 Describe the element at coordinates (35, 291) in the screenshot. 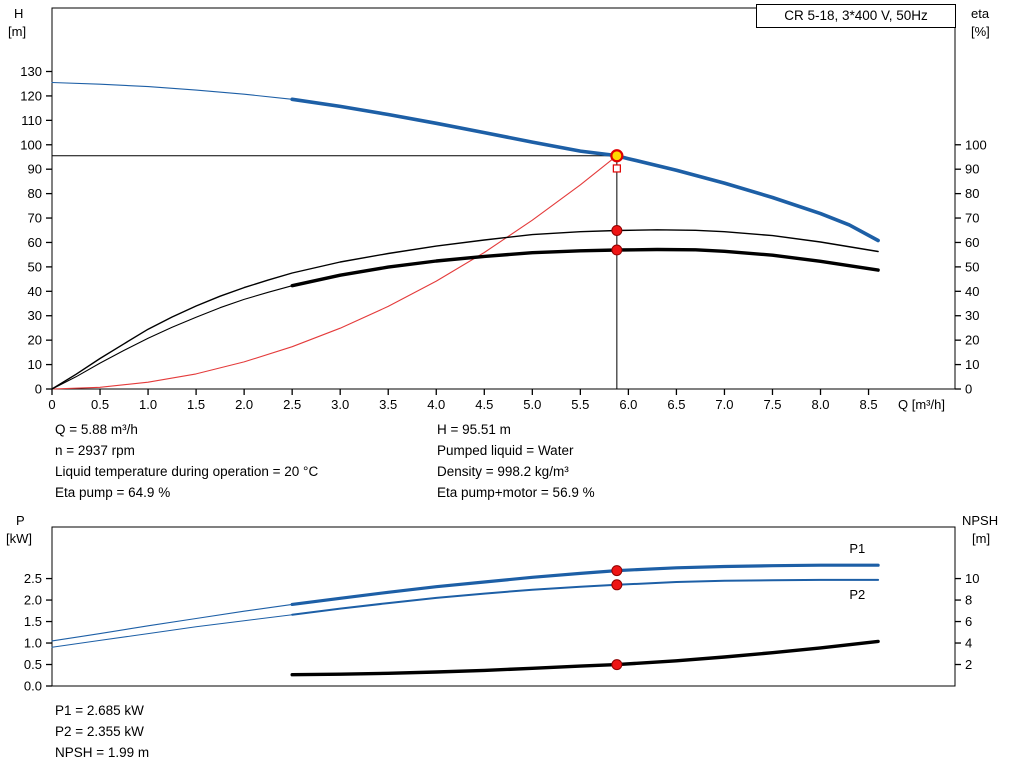

I see `left-tick-label: 40` at that location.